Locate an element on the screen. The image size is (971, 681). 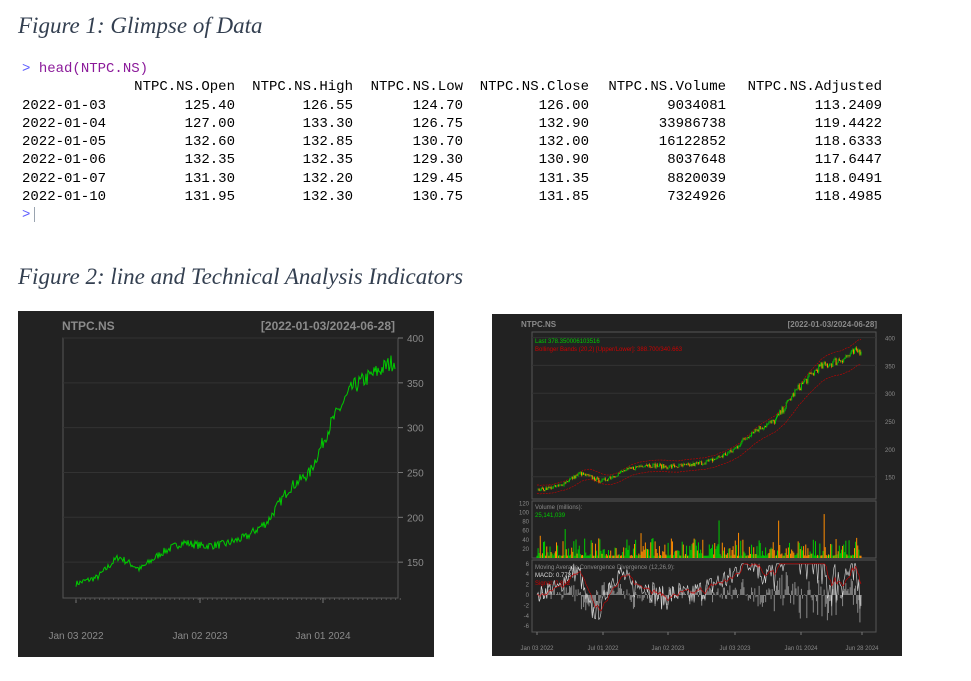
row-date: 2022-01-07 is located at coordinates (64, 178).